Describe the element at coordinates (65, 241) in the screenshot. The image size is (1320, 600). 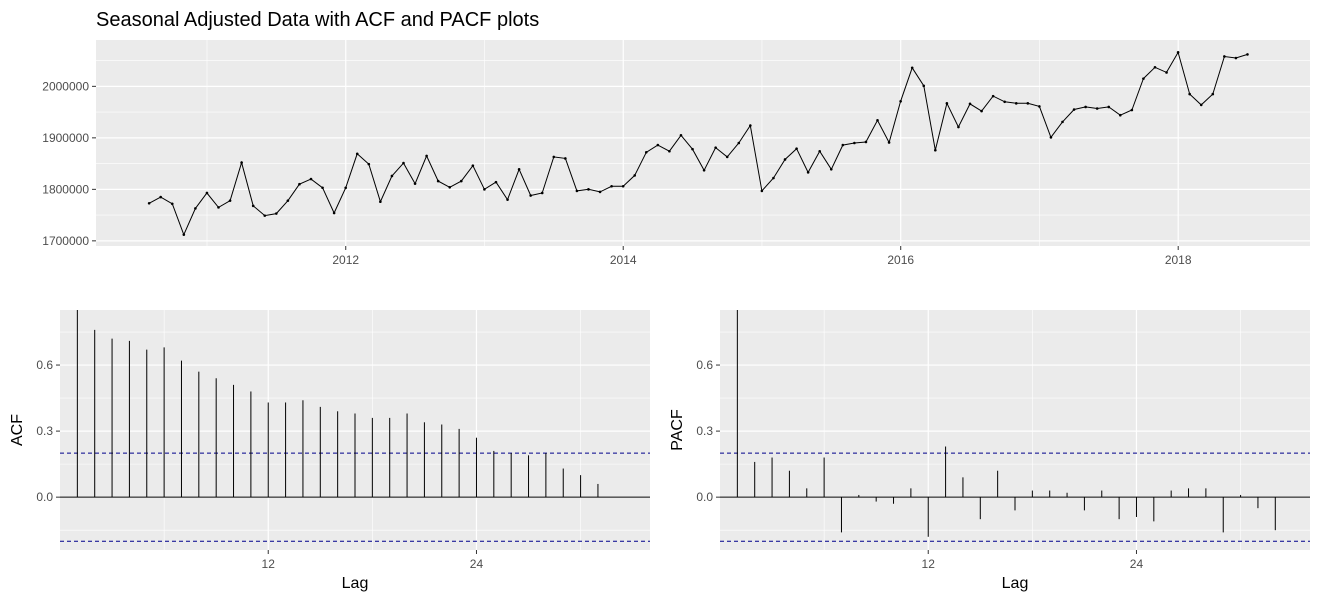
I see `ts-y-tick-label: 1700000` at that location.